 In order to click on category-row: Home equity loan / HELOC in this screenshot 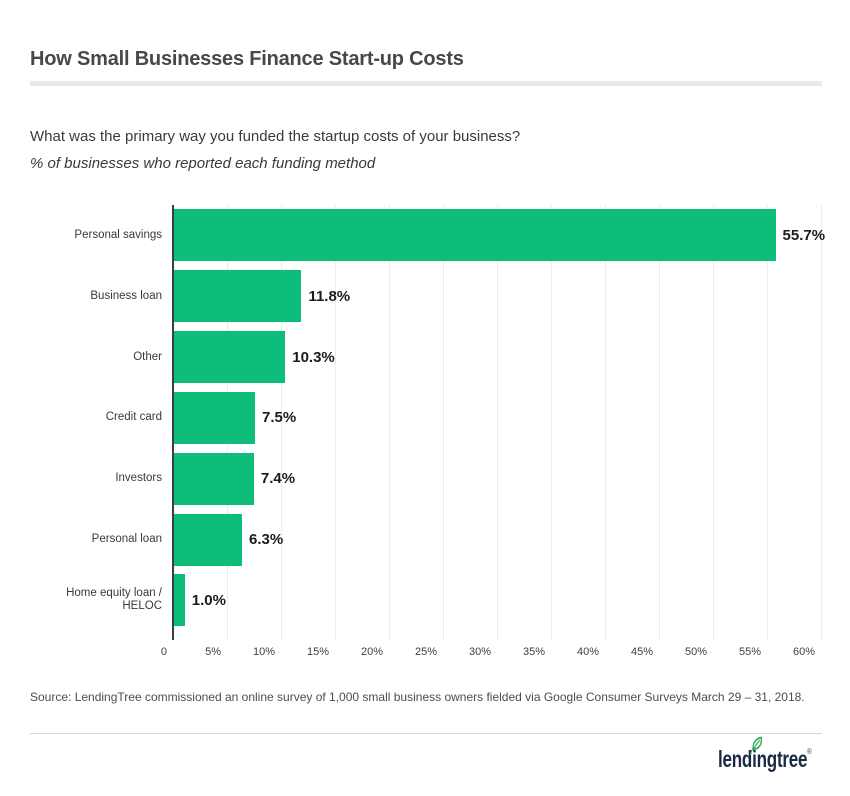, I will do `click(101, 600)`.